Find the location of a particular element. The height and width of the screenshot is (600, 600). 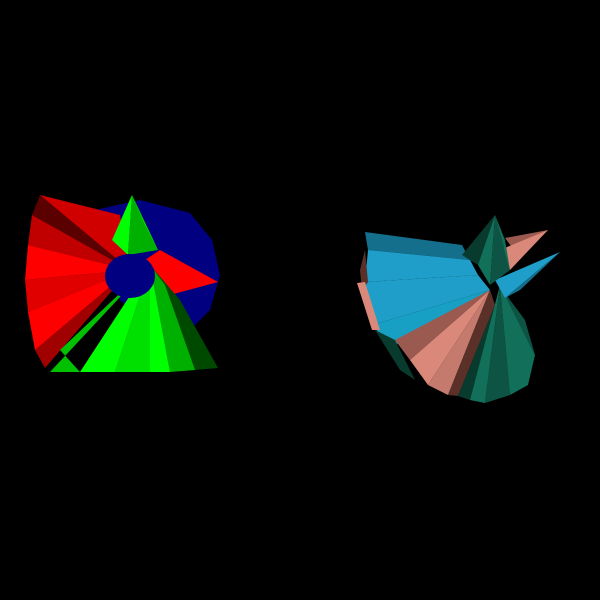

salmon-spike is located at coordinates (524, 250).